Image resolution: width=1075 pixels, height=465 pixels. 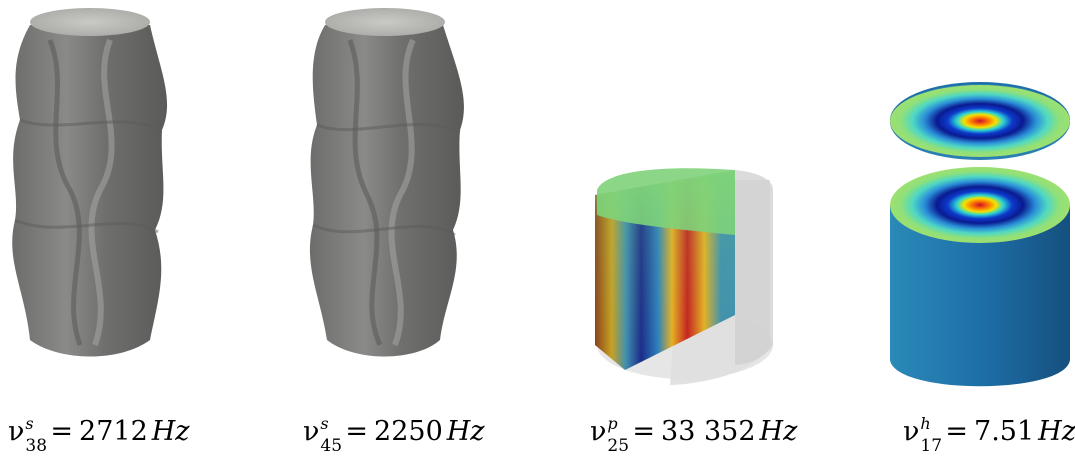 I want to click on caption-mode-38: ν s 38 = 2712 Hz, so click(x=99, y=435).